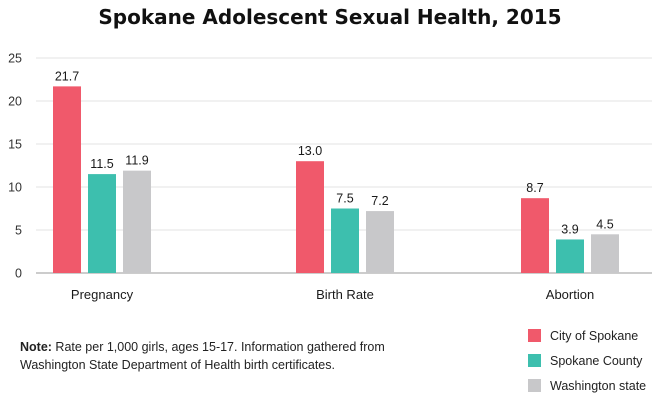  Describe the element at coordinates (18, 274) in the screenshot. I see `y-tick-label-0: 0` at that location.